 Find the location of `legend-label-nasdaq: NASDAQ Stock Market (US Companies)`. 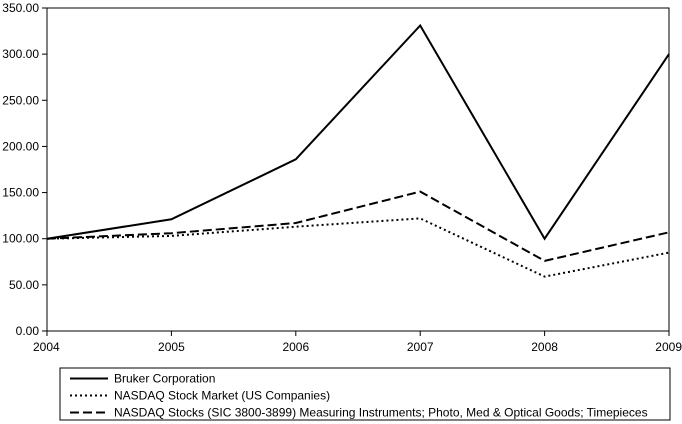

legend-label-nasdaq: NASDAQ Stock Market (US Companies) is located at coordinates (222, 396).